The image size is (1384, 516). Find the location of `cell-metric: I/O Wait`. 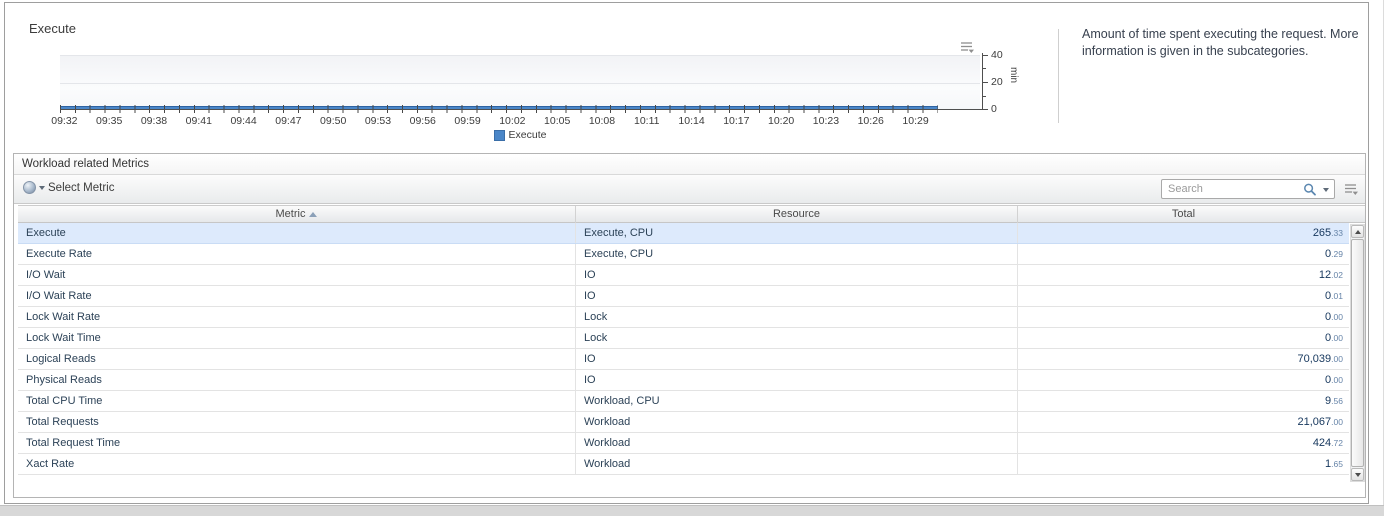

cell-metric: I/O Wait is located at coordinates (297, 275).